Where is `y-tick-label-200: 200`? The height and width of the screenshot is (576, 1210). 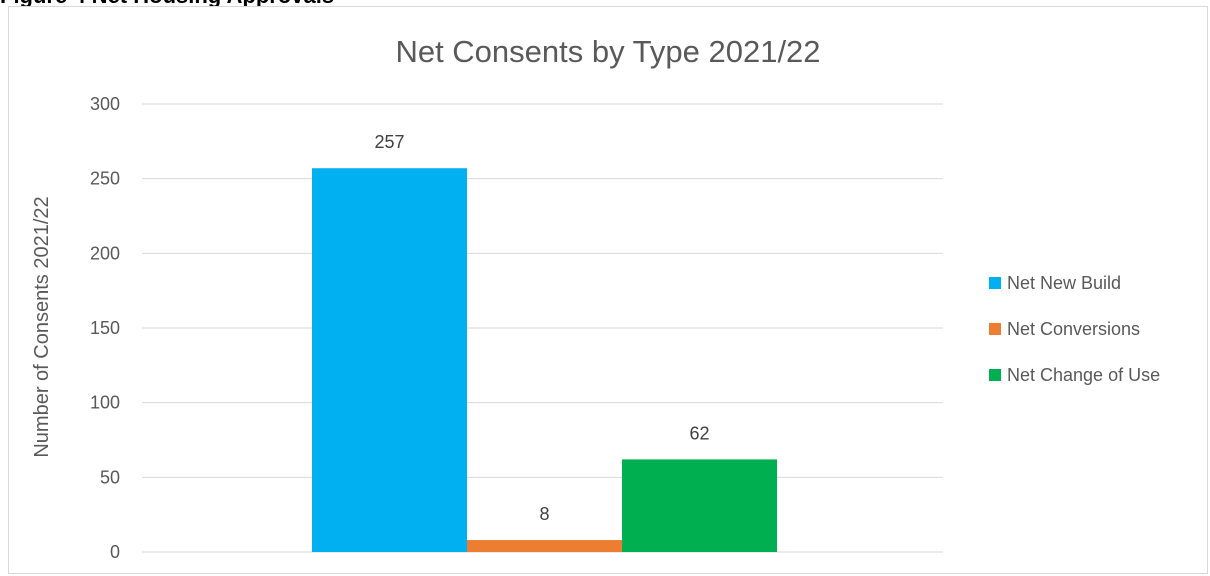 y-tick-label-200: 200 is located at coordinates (105, 253).